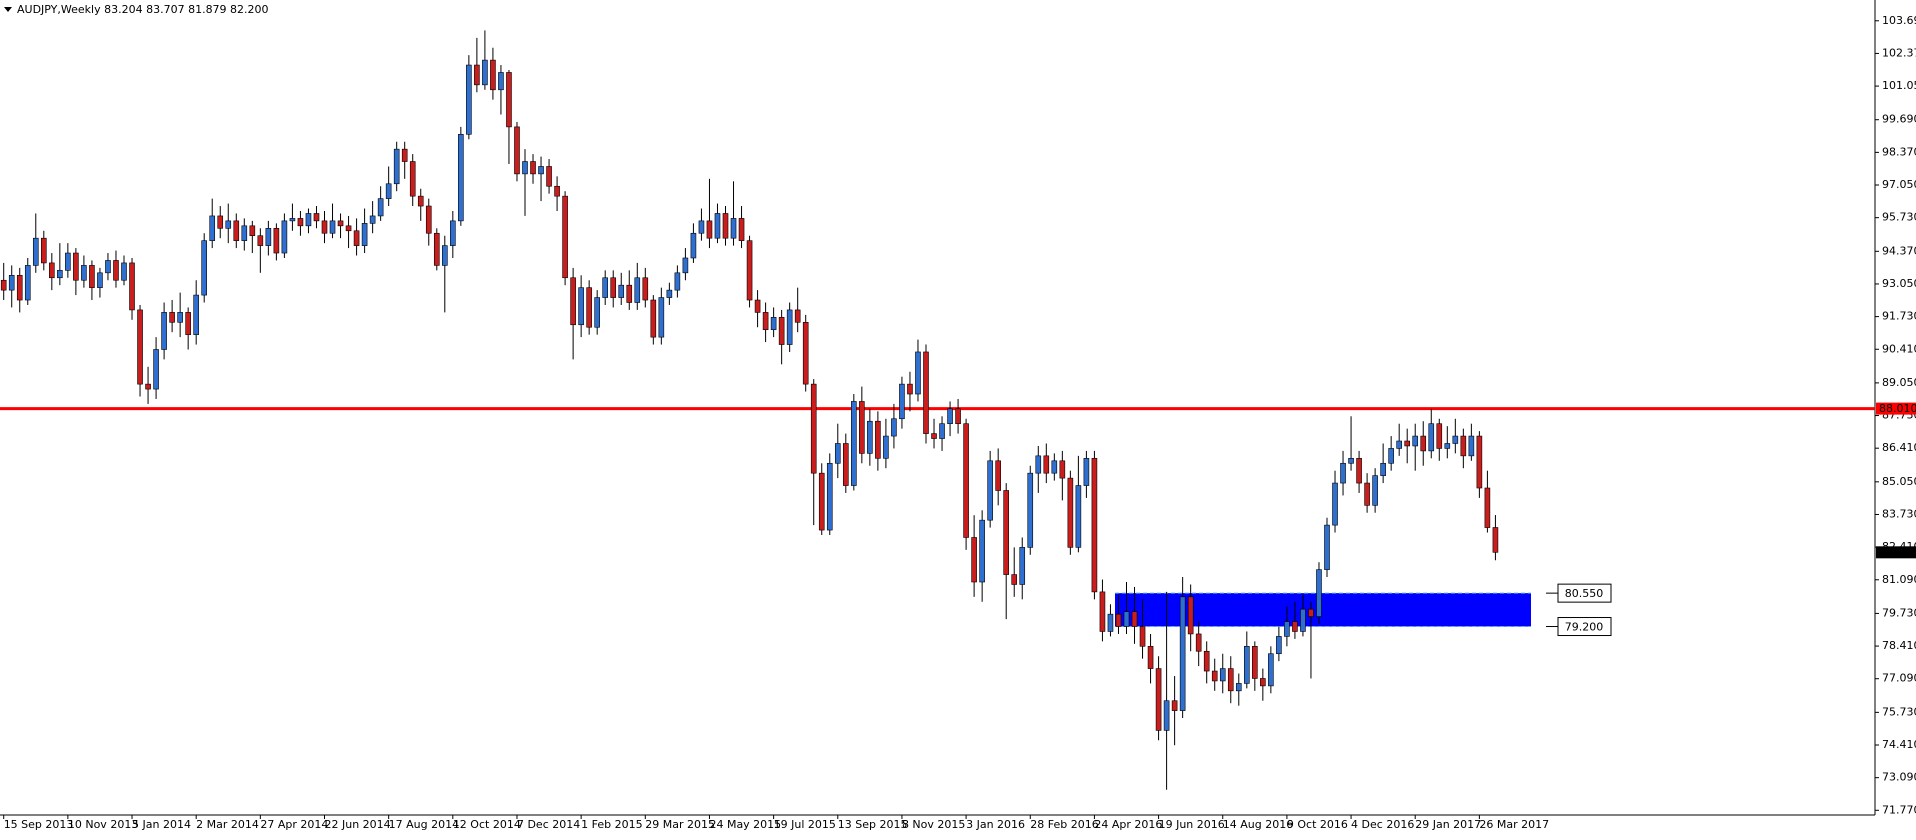 This screenshot has height=840, width=1916. I want to click on y-tick-label: 71.770, so click(1899, 809).